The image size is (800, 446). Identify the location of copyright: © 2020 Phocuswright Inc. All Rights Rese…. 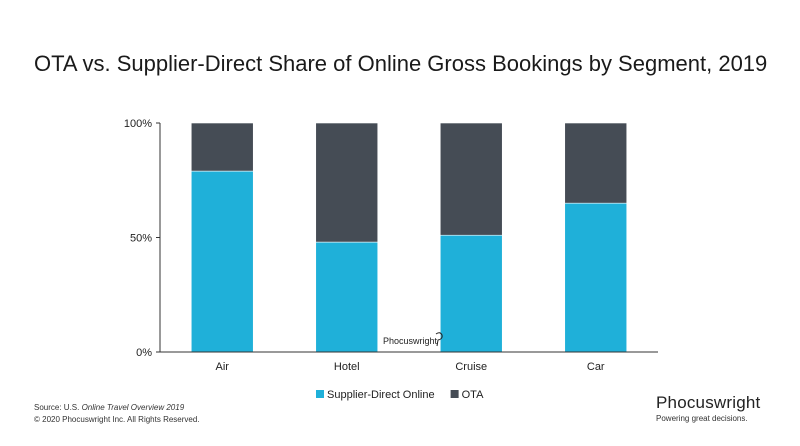
(117, 419).